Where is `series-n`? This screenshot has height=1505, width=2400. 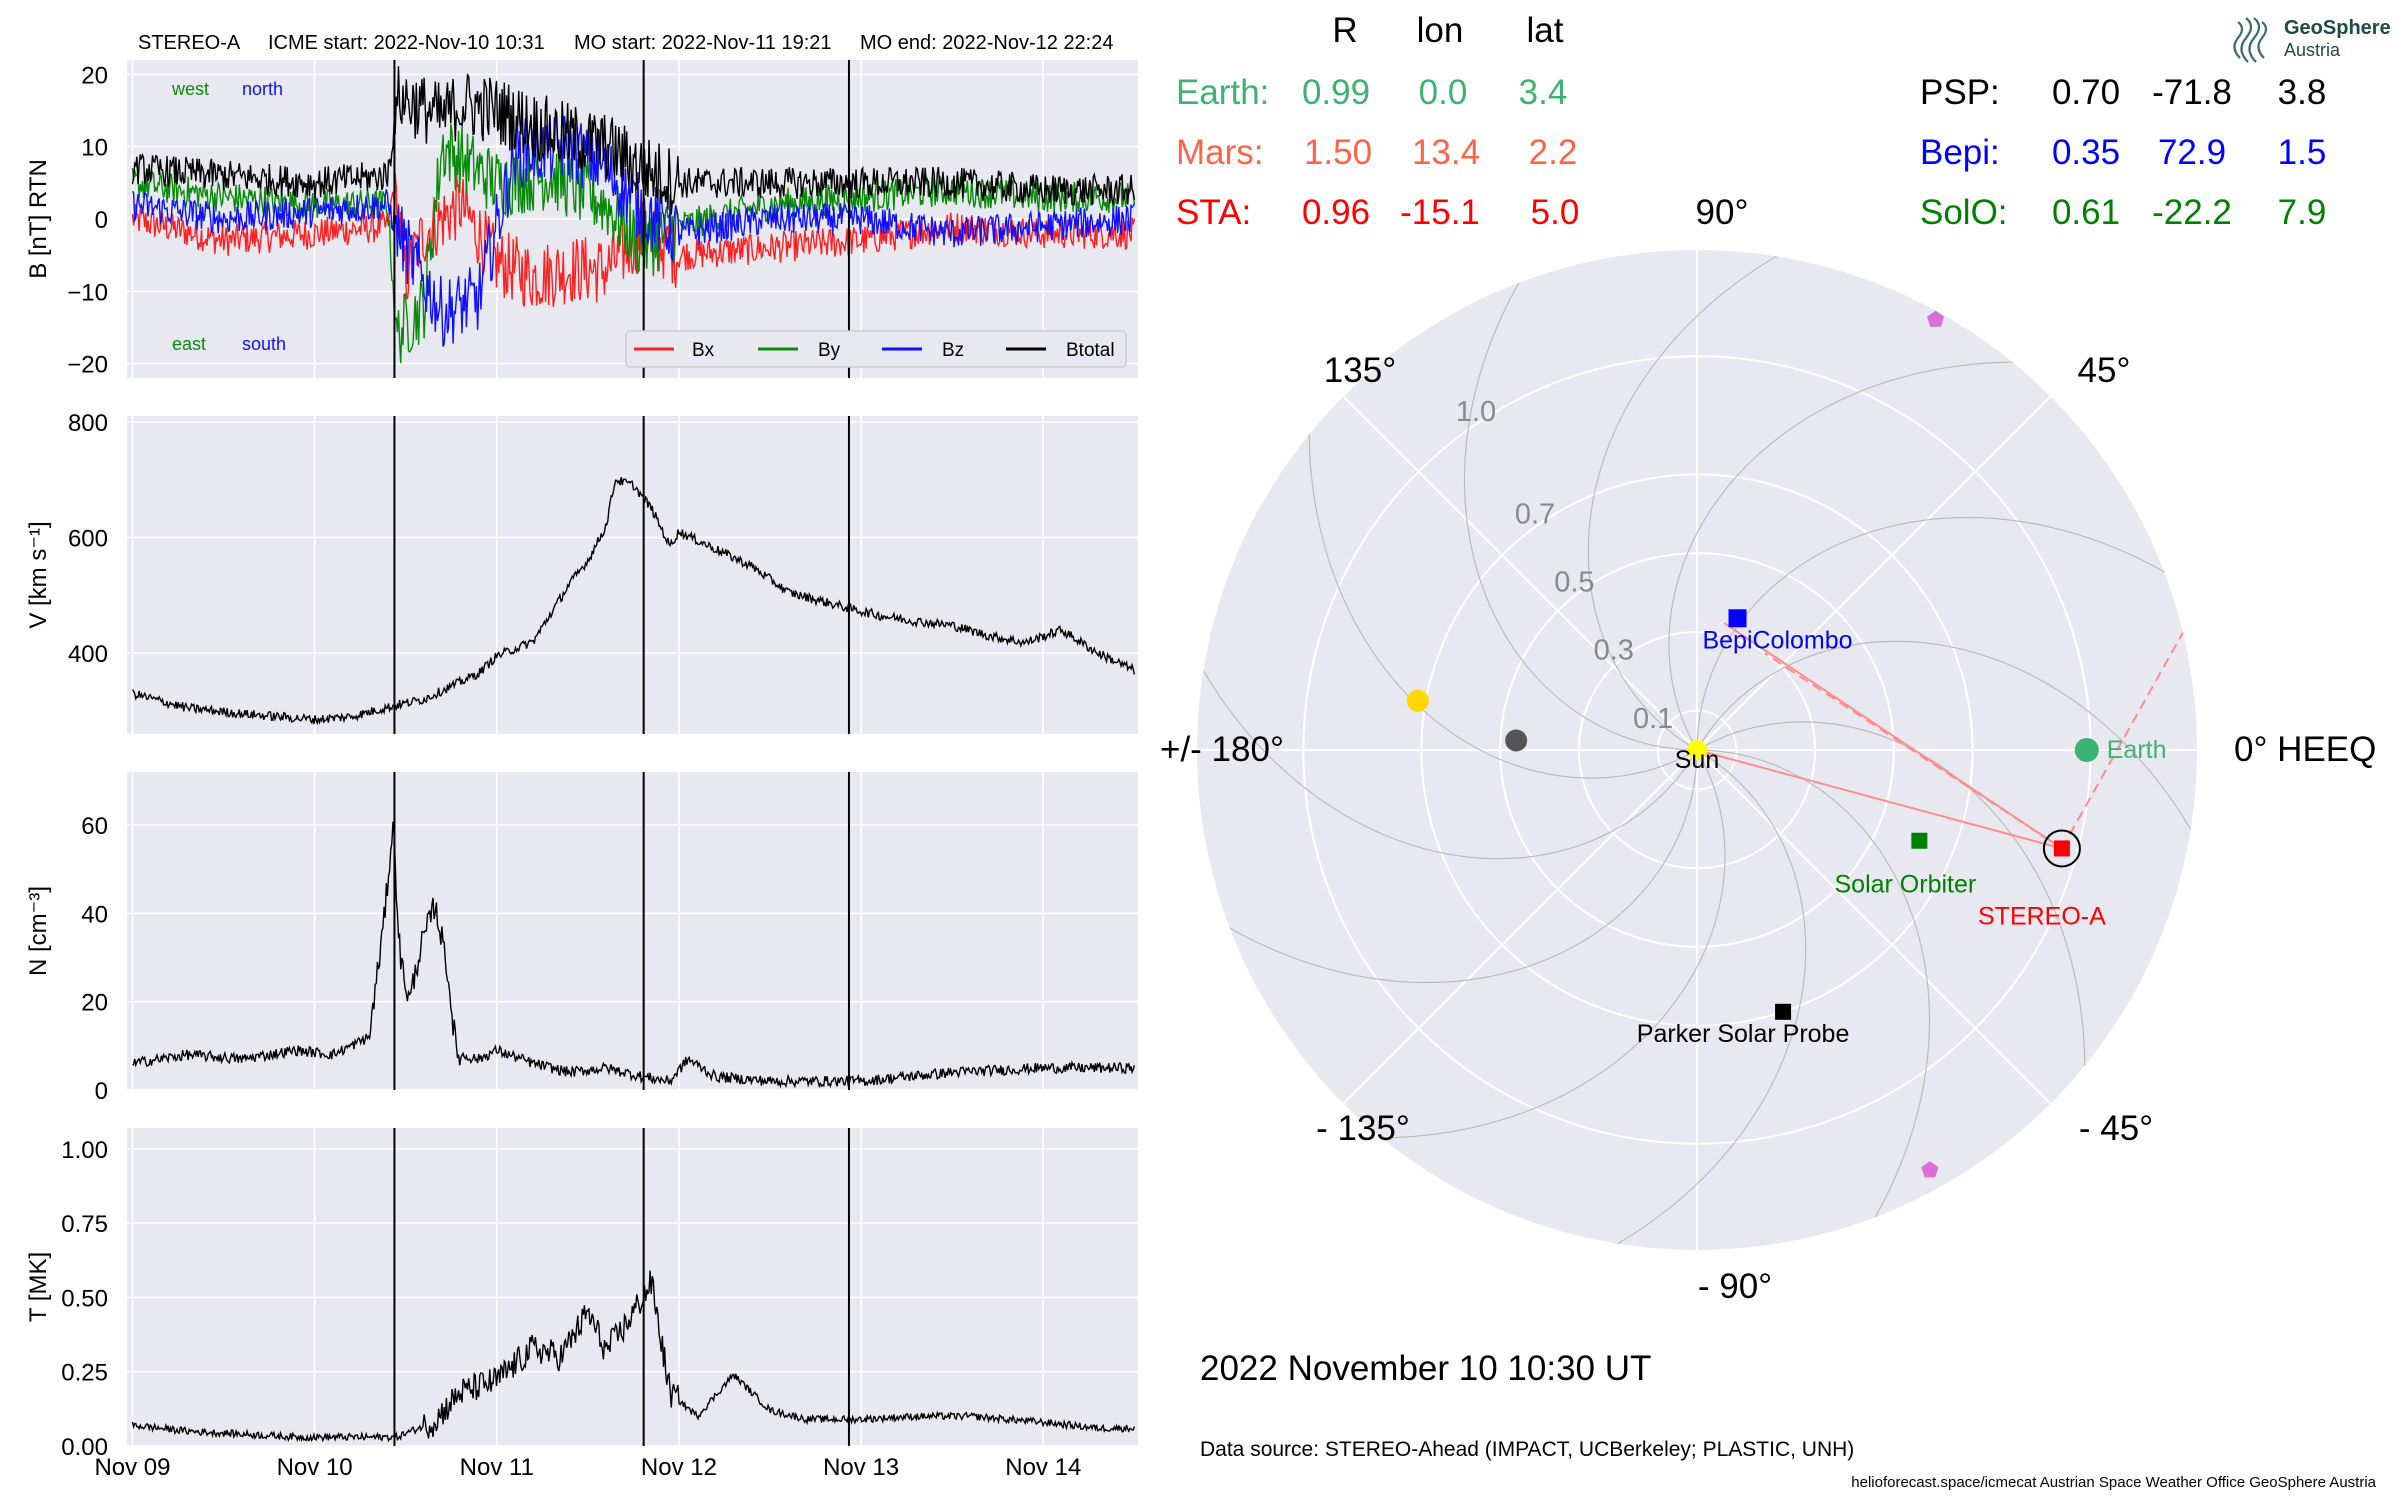
series-n is located at coordinates (634, 955).